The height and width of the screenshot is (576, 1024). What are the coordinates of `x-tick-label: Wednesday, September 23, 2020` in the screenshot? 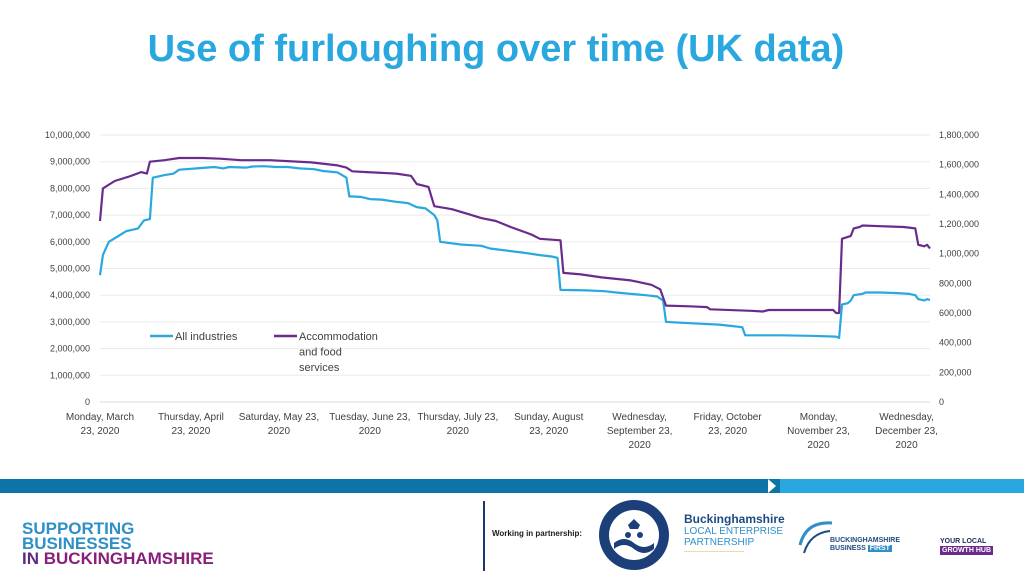 It's located at (640, 431).